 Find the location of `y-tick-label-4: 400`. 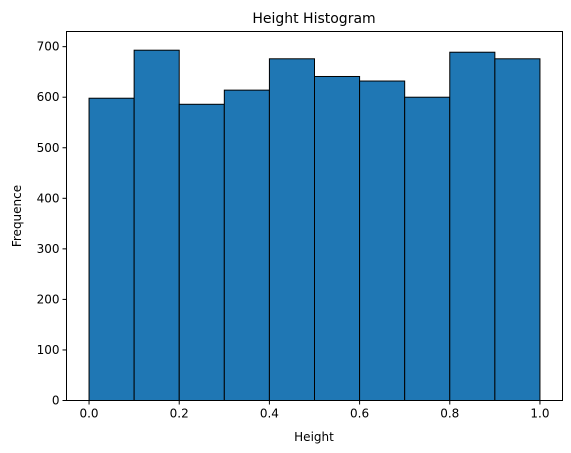

y-tick-label-4: 400 is located at coordinates (48, 198).